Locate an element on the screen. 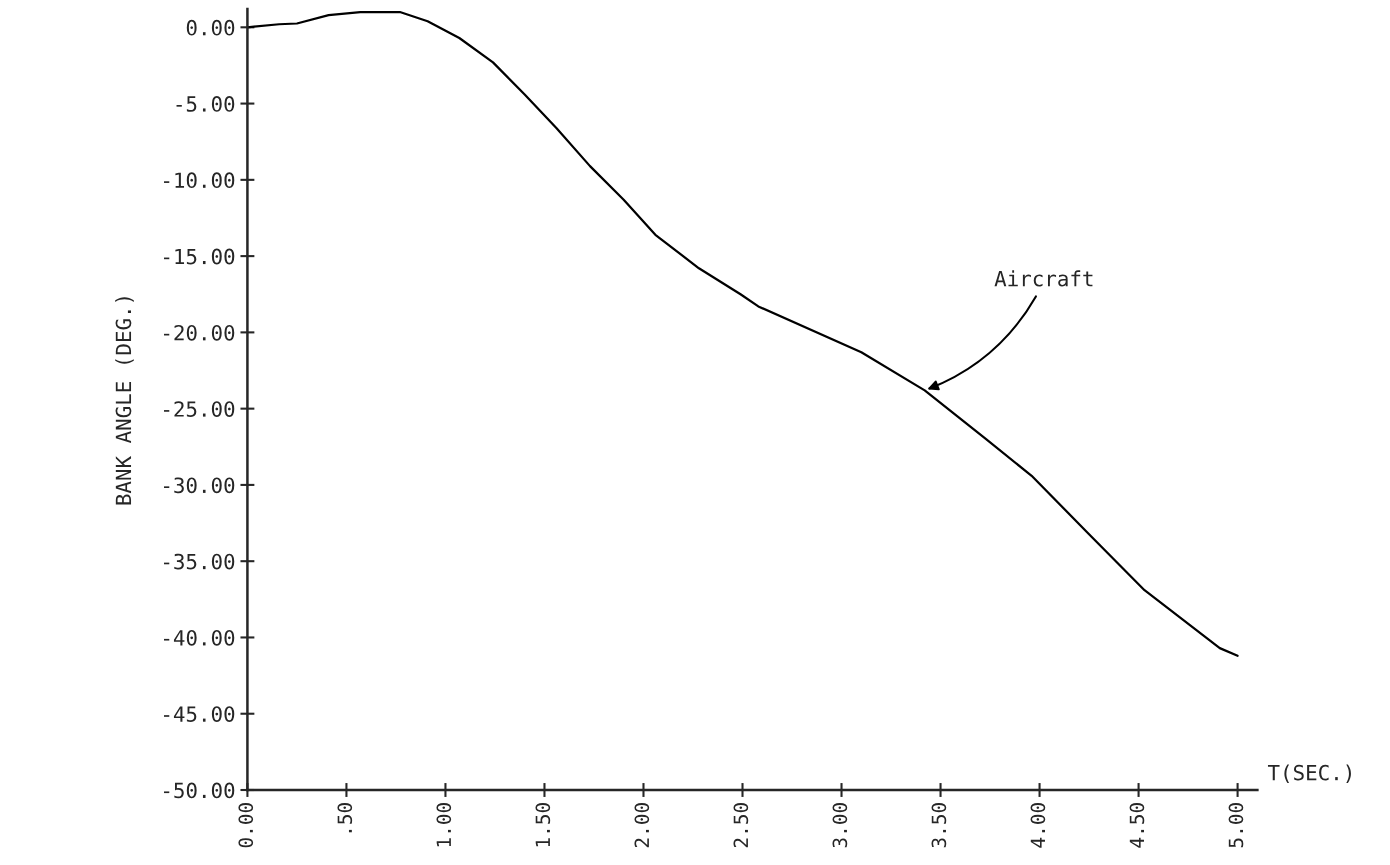  y-tick-label: -10.00 is located at coordinates (199, 180).